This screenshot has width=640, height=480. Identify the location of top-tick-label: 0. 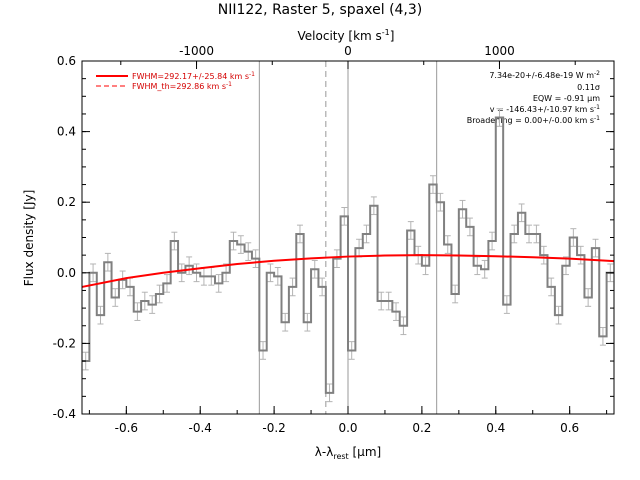
(348, 51).